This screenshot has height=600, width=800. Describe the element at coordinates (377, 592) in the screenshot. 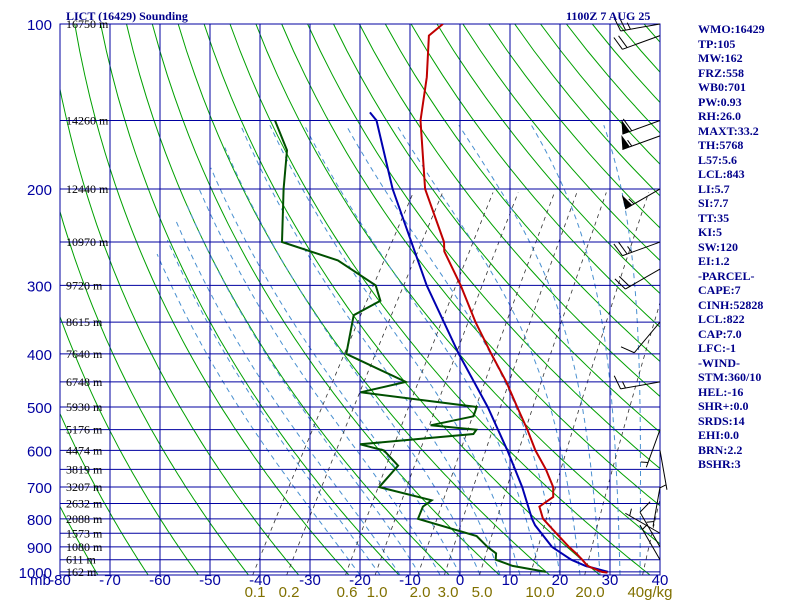

I see `mixing-ratio-label: 1.0` at that location.